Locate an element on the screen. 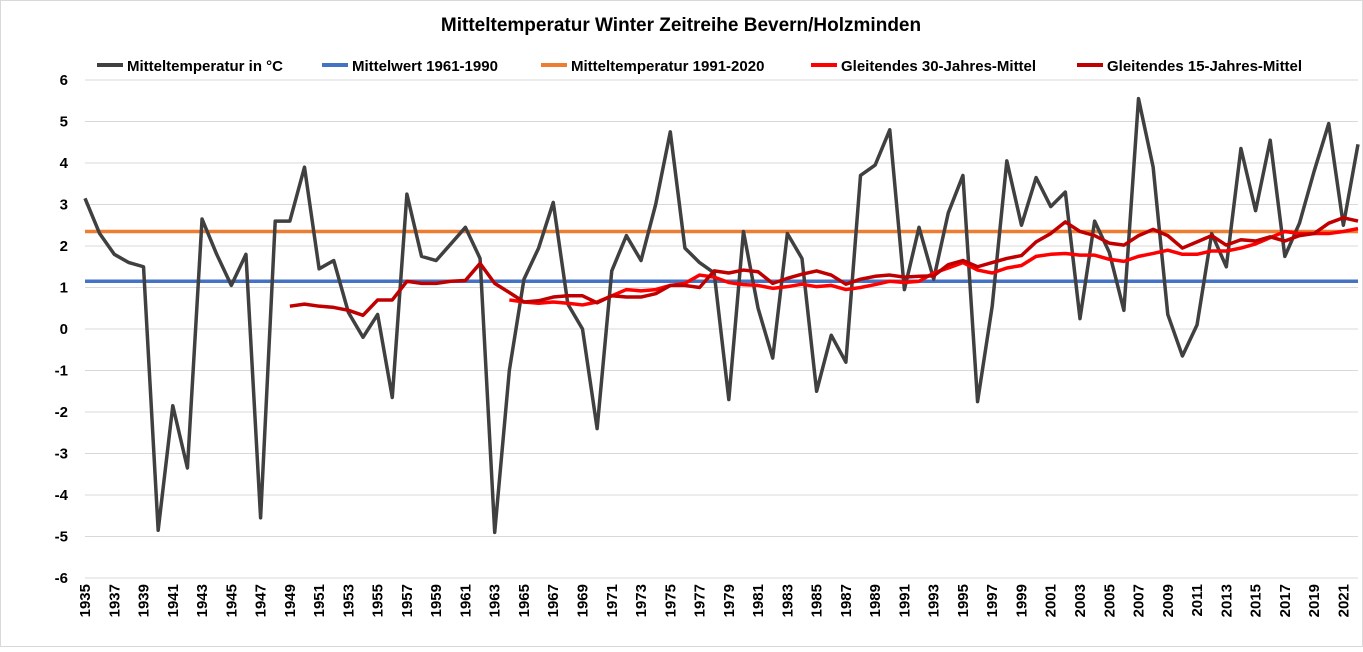  x-tick-label: 1989 is located at coordinates (875, 600).